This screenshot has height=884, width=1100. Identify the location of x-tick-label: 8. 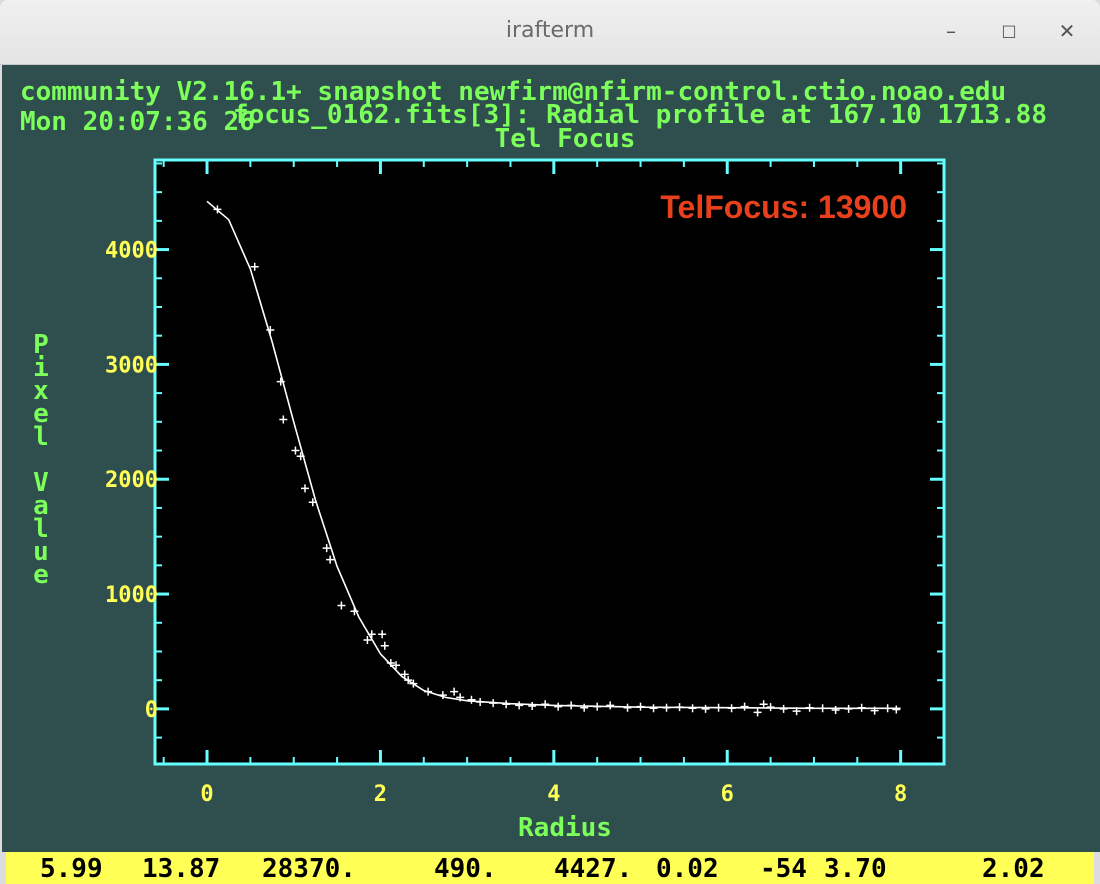
(900, 794).